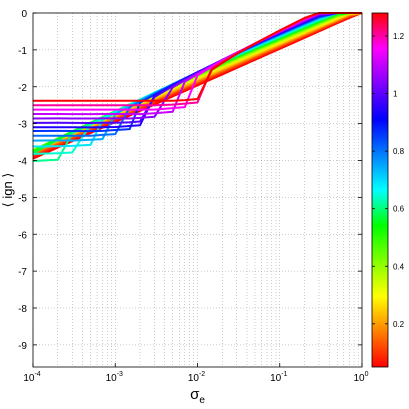  I want to click on colorbar-tick-label: 1.2, so click(399, 36).